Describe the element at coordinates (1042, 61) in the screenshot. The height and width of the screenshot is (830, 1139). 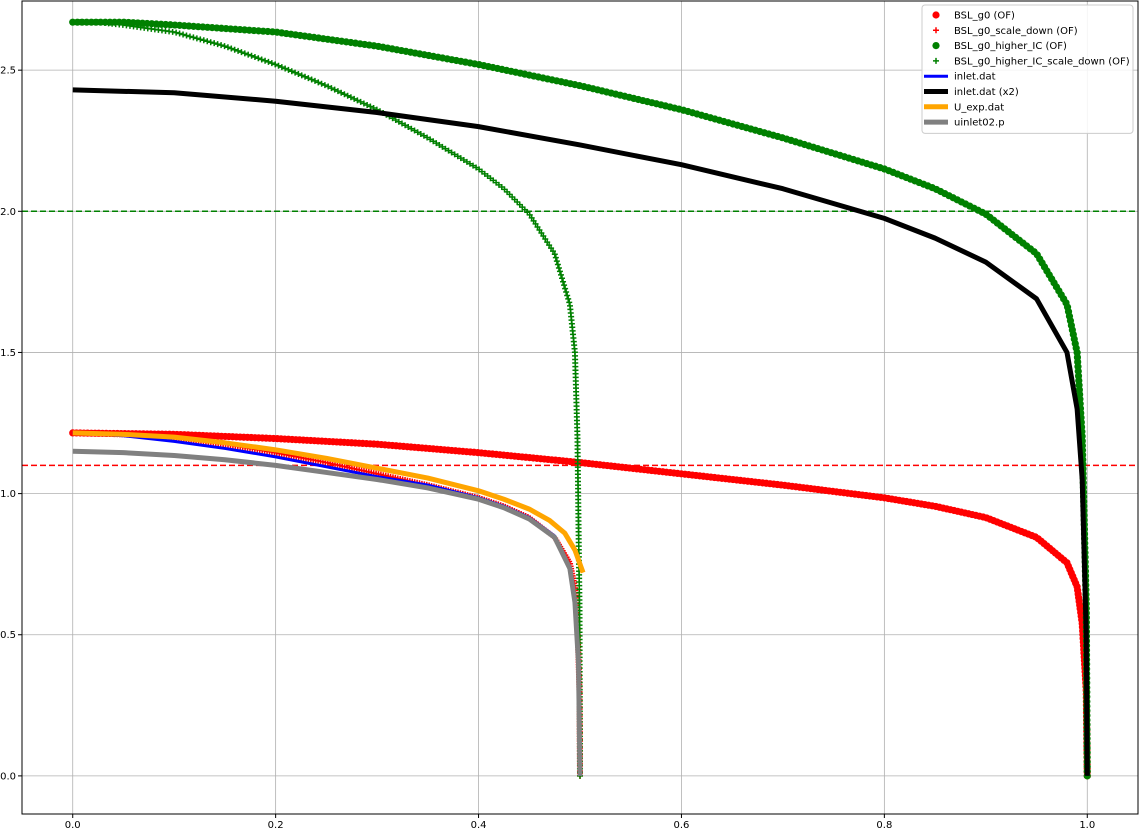
I see `legend-label: BSL_g0_higher_IC_scale_down (OF)` at that location.